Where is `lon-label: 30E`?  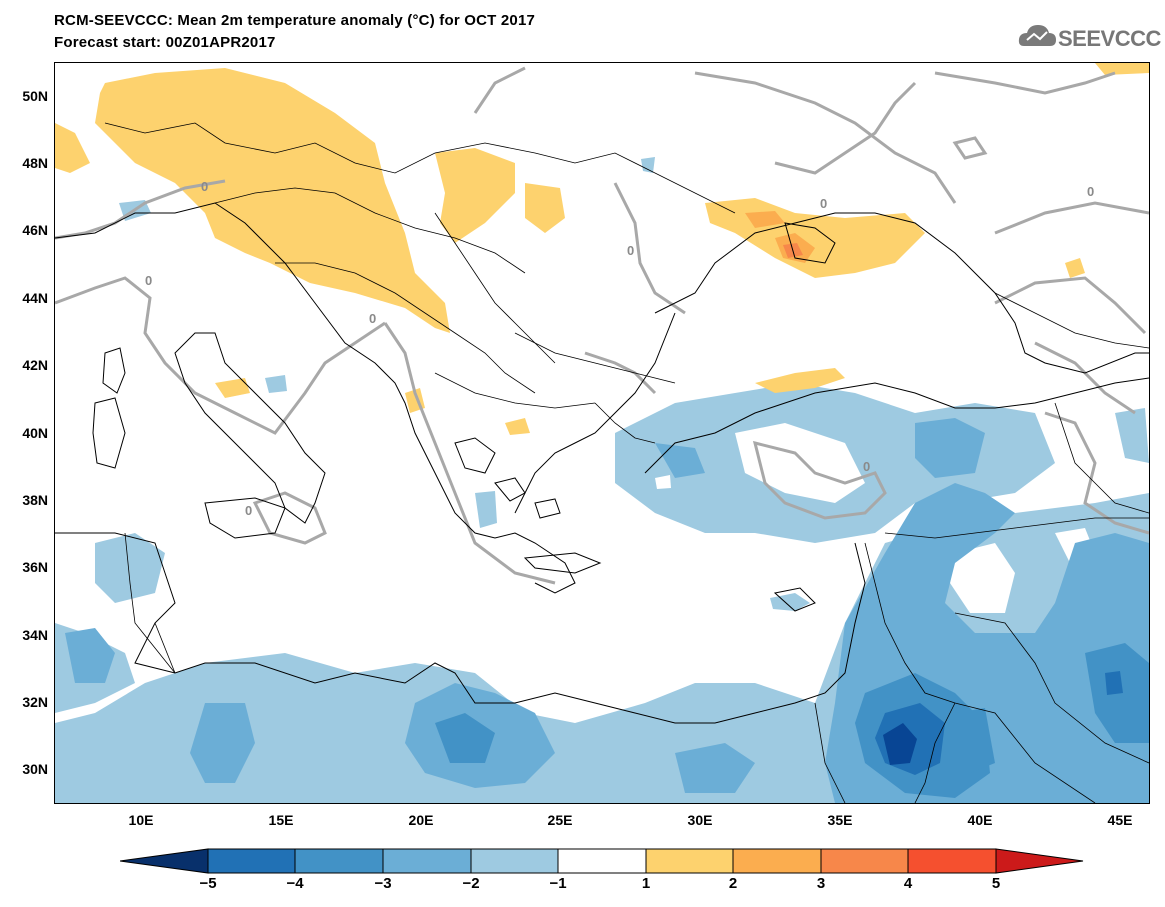 lon-label: 30E is located at coordinates (700, 820).